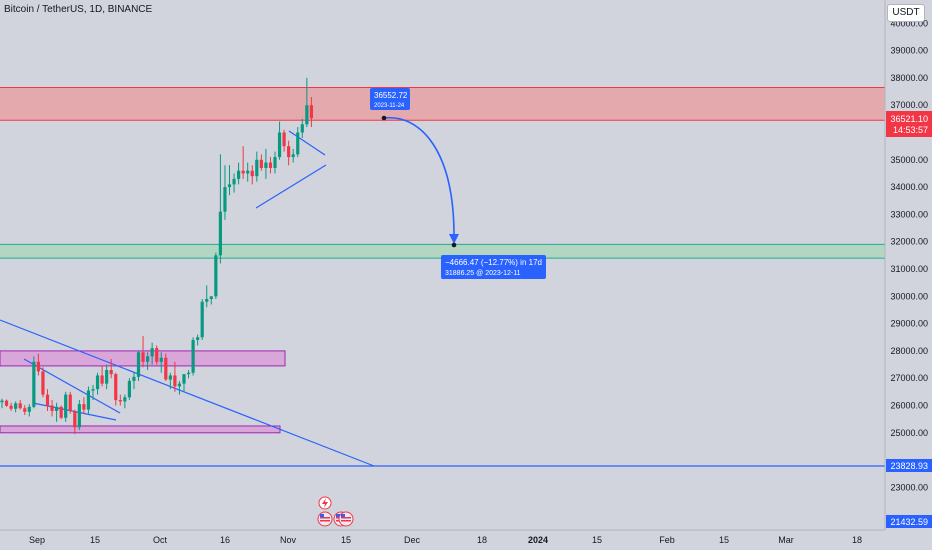 This screenshot has height=550, width=932. What do you see at coordinates (291, 186) in the screenshot?
I see `pennant-lower-line` at bounding box center [291, 186].